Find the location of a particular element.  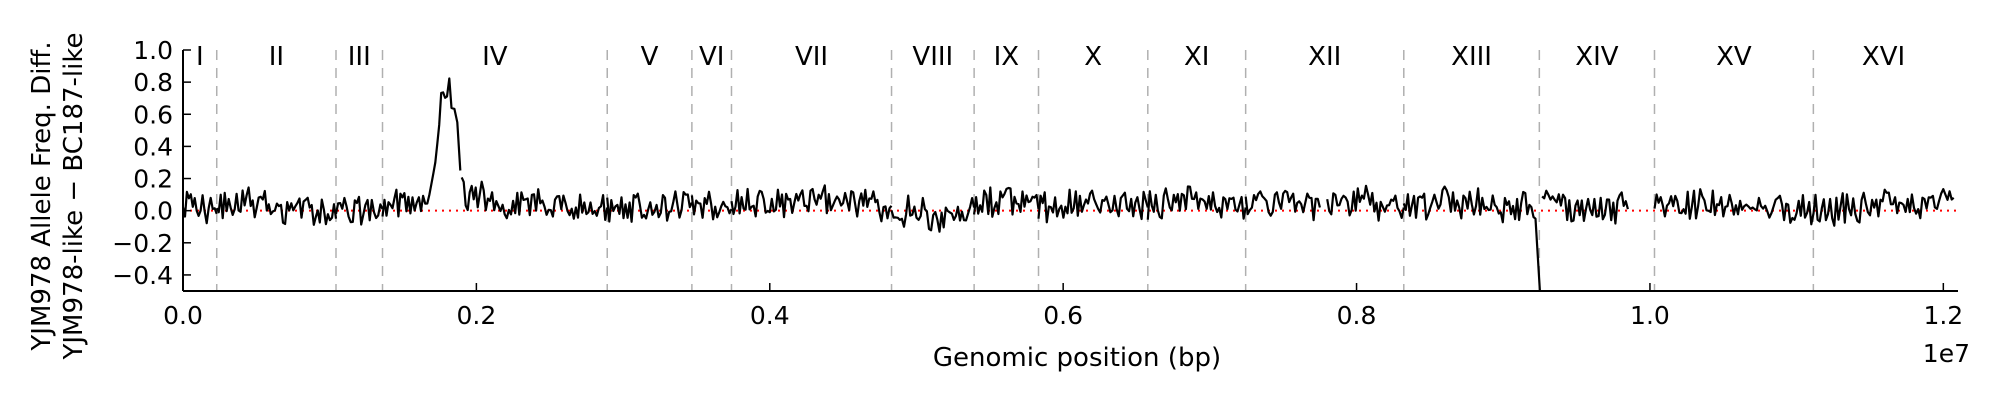

y-axis-label-line-2: YJM978-like − BC187-like is located at coordinates (74, 197).